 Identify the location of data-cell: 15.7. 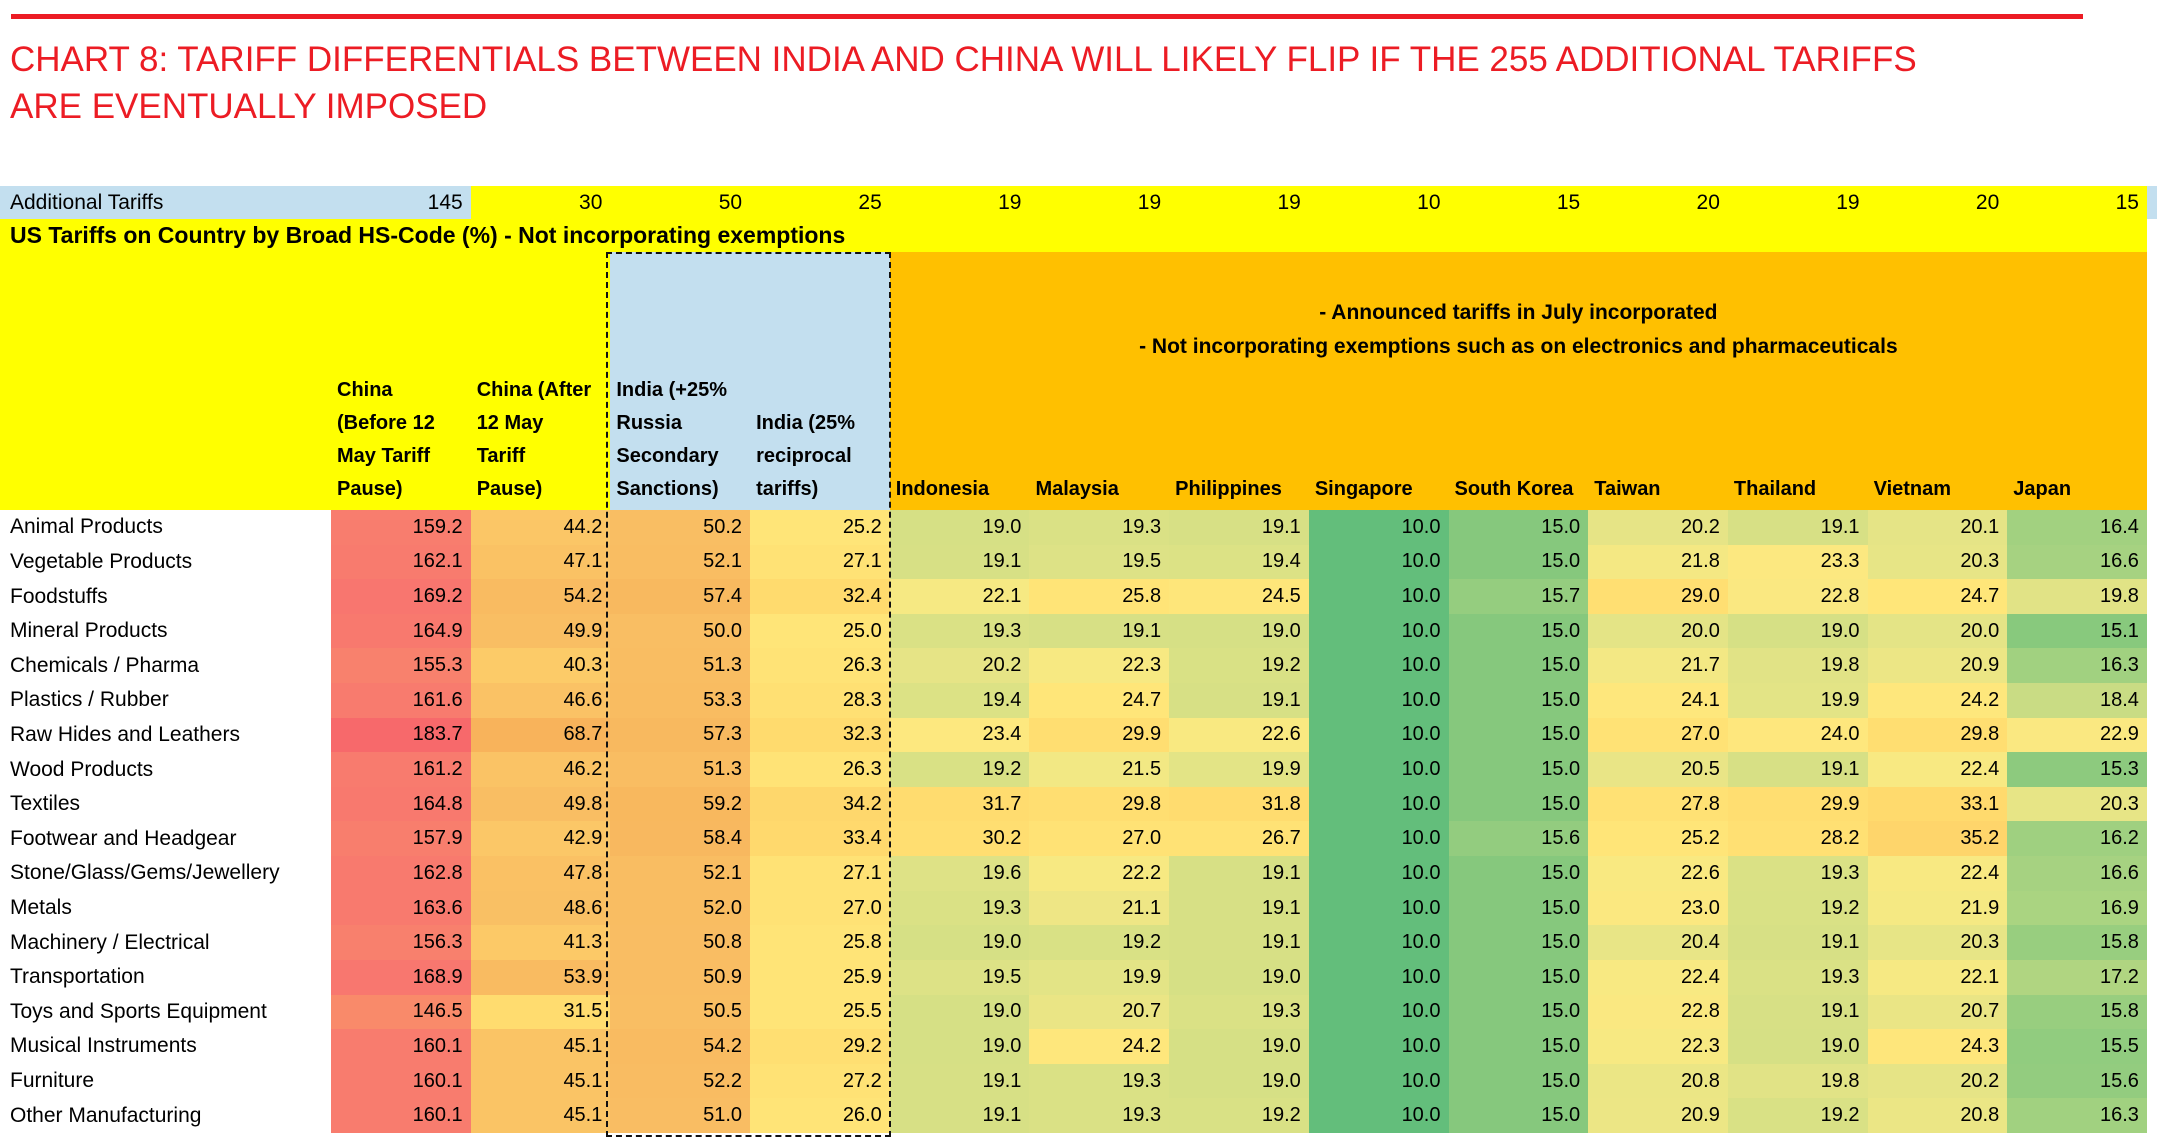
(1518, 596).